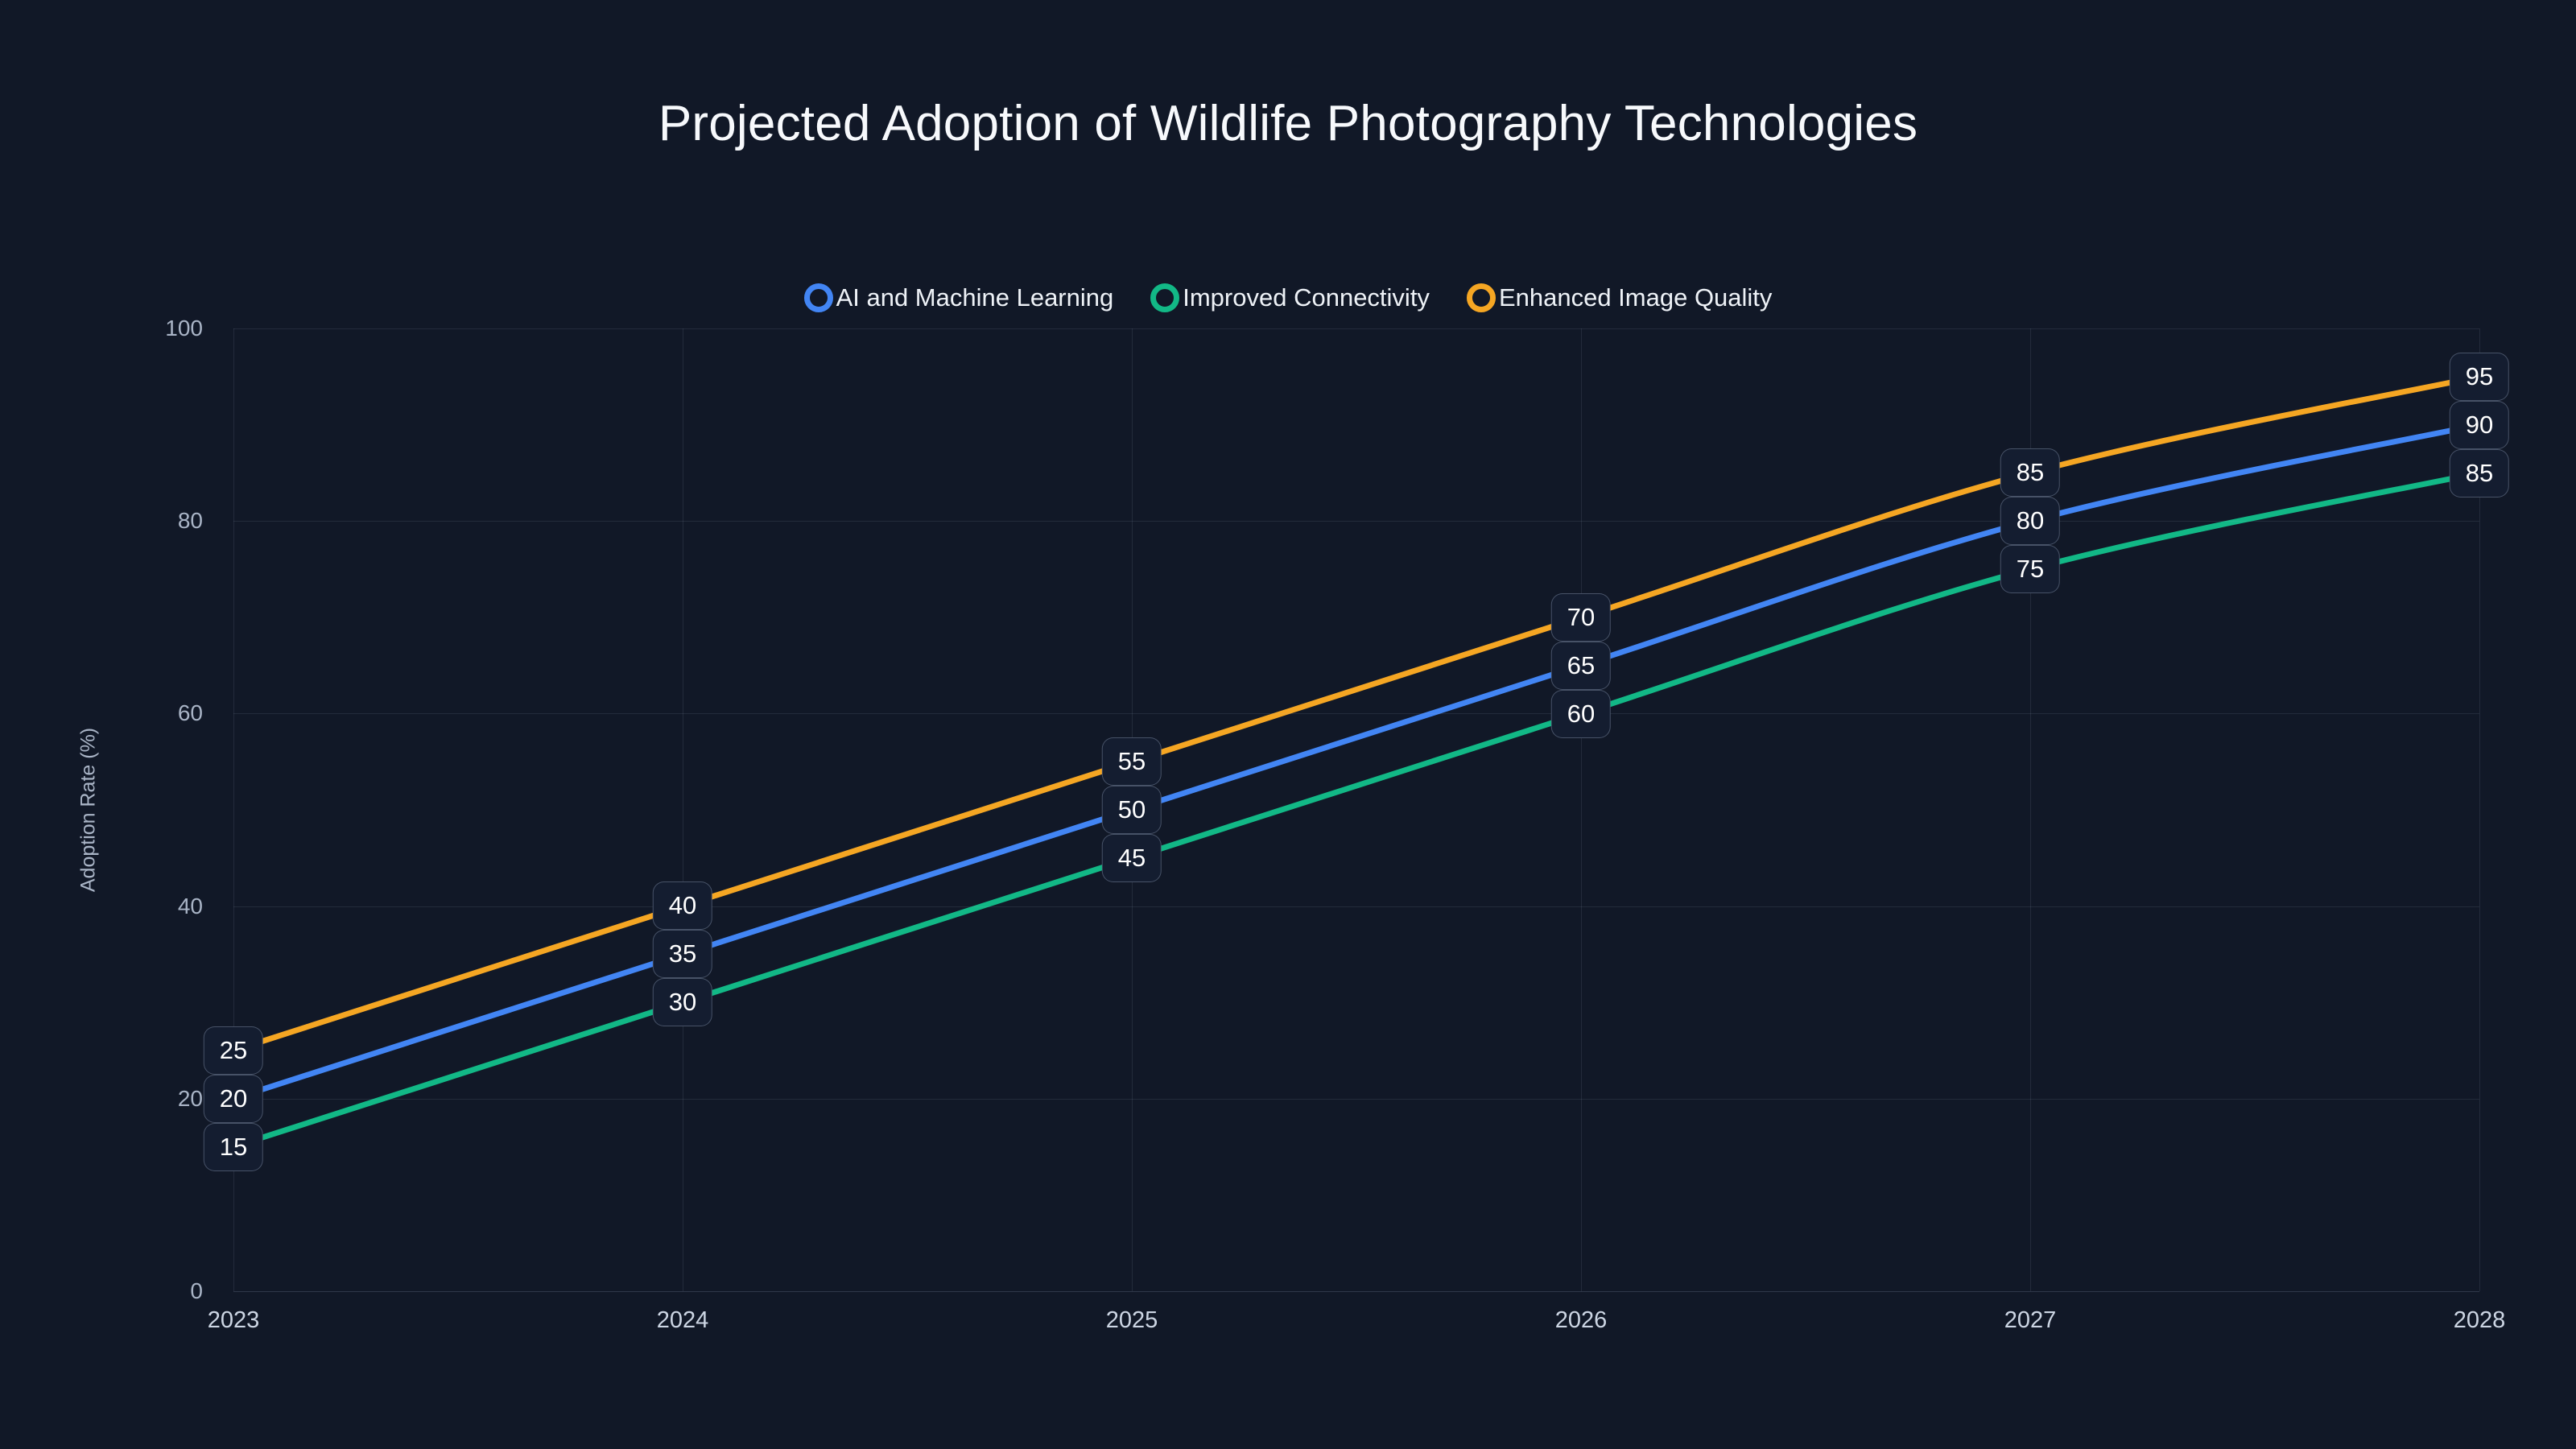 The height and width of the screenshot is (1449, 2576). Describe the element at coordinates (2479, 1320) in the screenshot. I see `x-tick-label: 2028` at that location.